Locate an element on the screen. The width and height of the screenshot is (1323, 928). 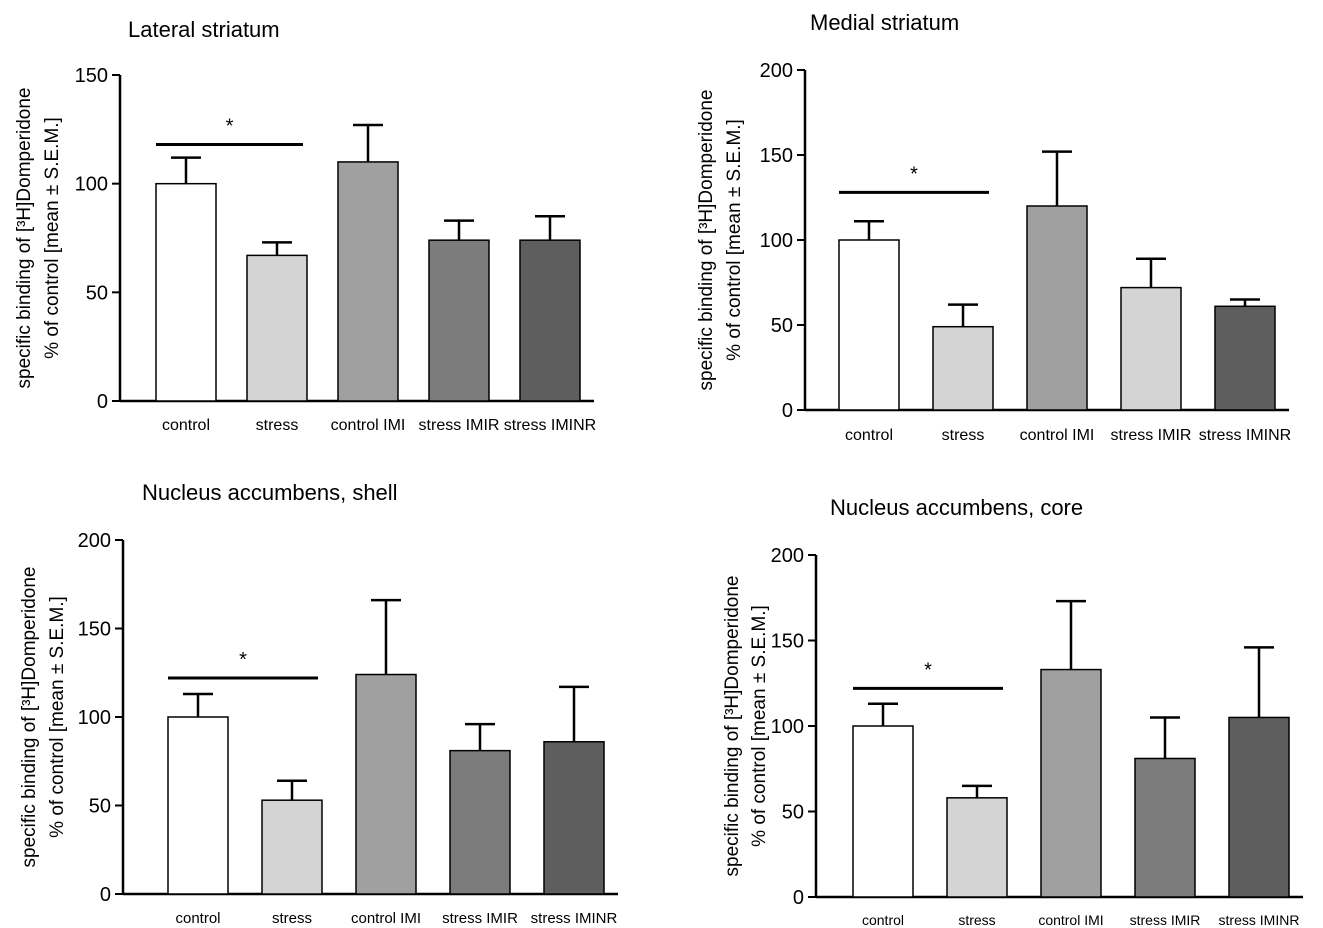
chart-title: Nucleus accumbens, shell is located at coordinates (270, 492).